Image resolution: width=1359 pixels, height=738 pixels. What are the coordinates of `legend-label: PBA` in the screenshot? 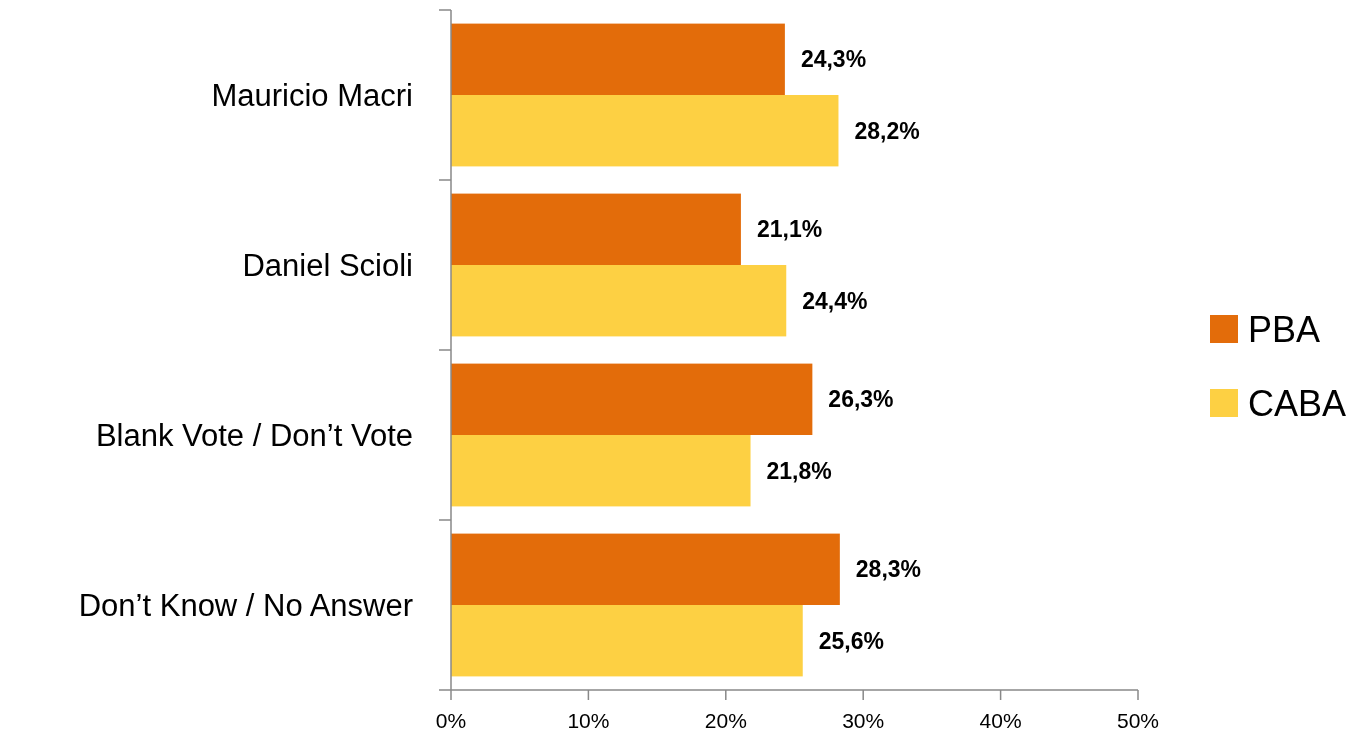 It's located at (1284, 329).